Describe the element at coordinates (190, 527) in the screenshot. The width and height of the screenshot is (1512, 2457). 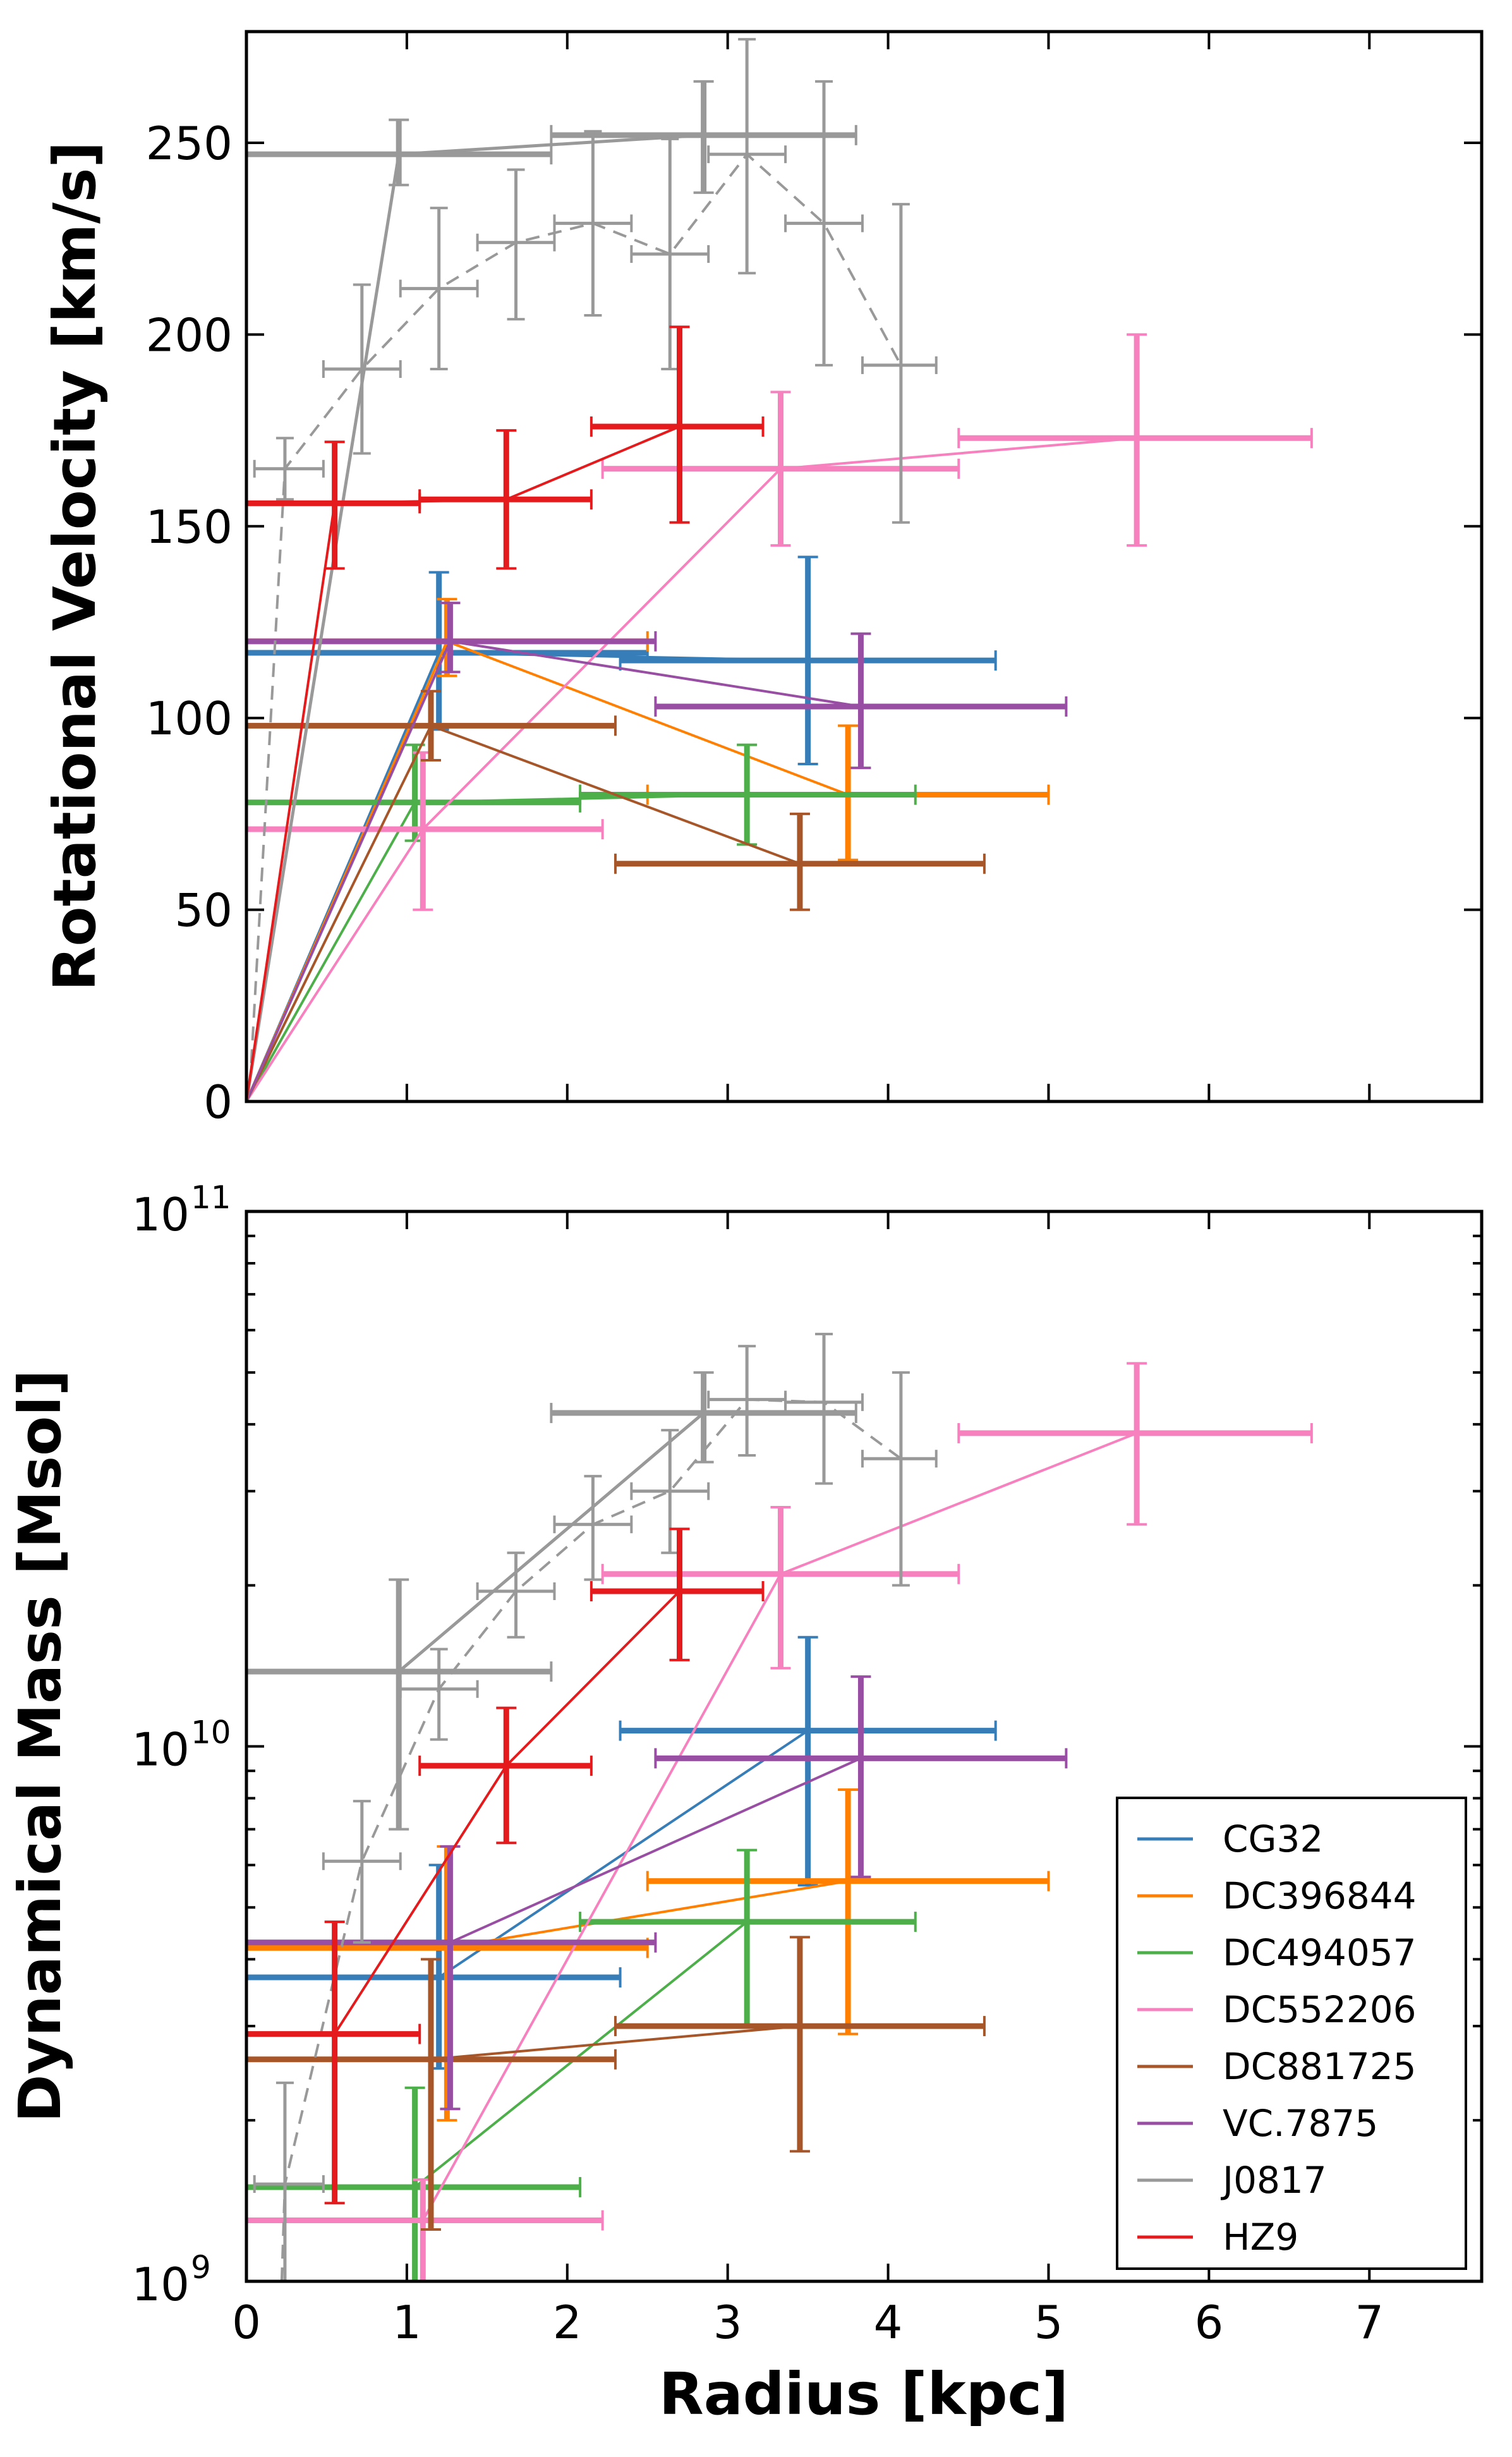
I see `velocity-y-tick-label: 150` at that location.